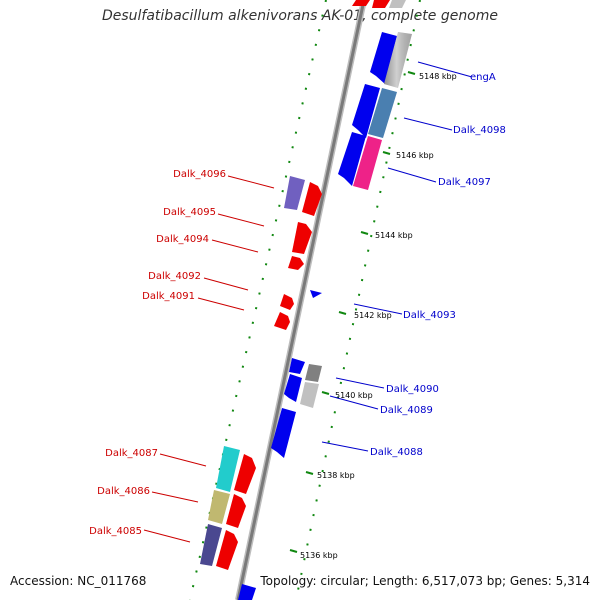  What do you see at coordinates (309, 395) in the screenshot?
I see `gene-4089-lightgray` at bounding box center [309, 395].